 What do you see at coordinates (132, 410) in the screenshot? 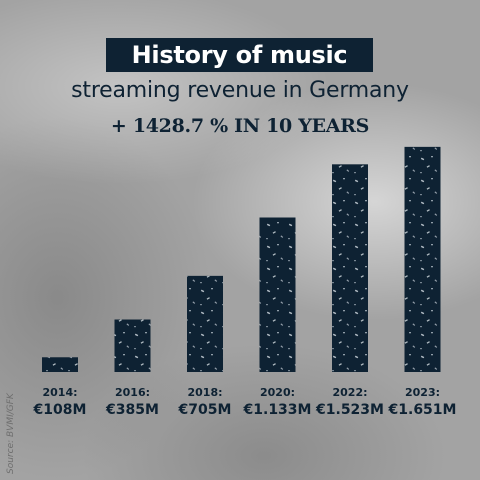
I see `value-label: €385M` at bounding box center [132, 410].